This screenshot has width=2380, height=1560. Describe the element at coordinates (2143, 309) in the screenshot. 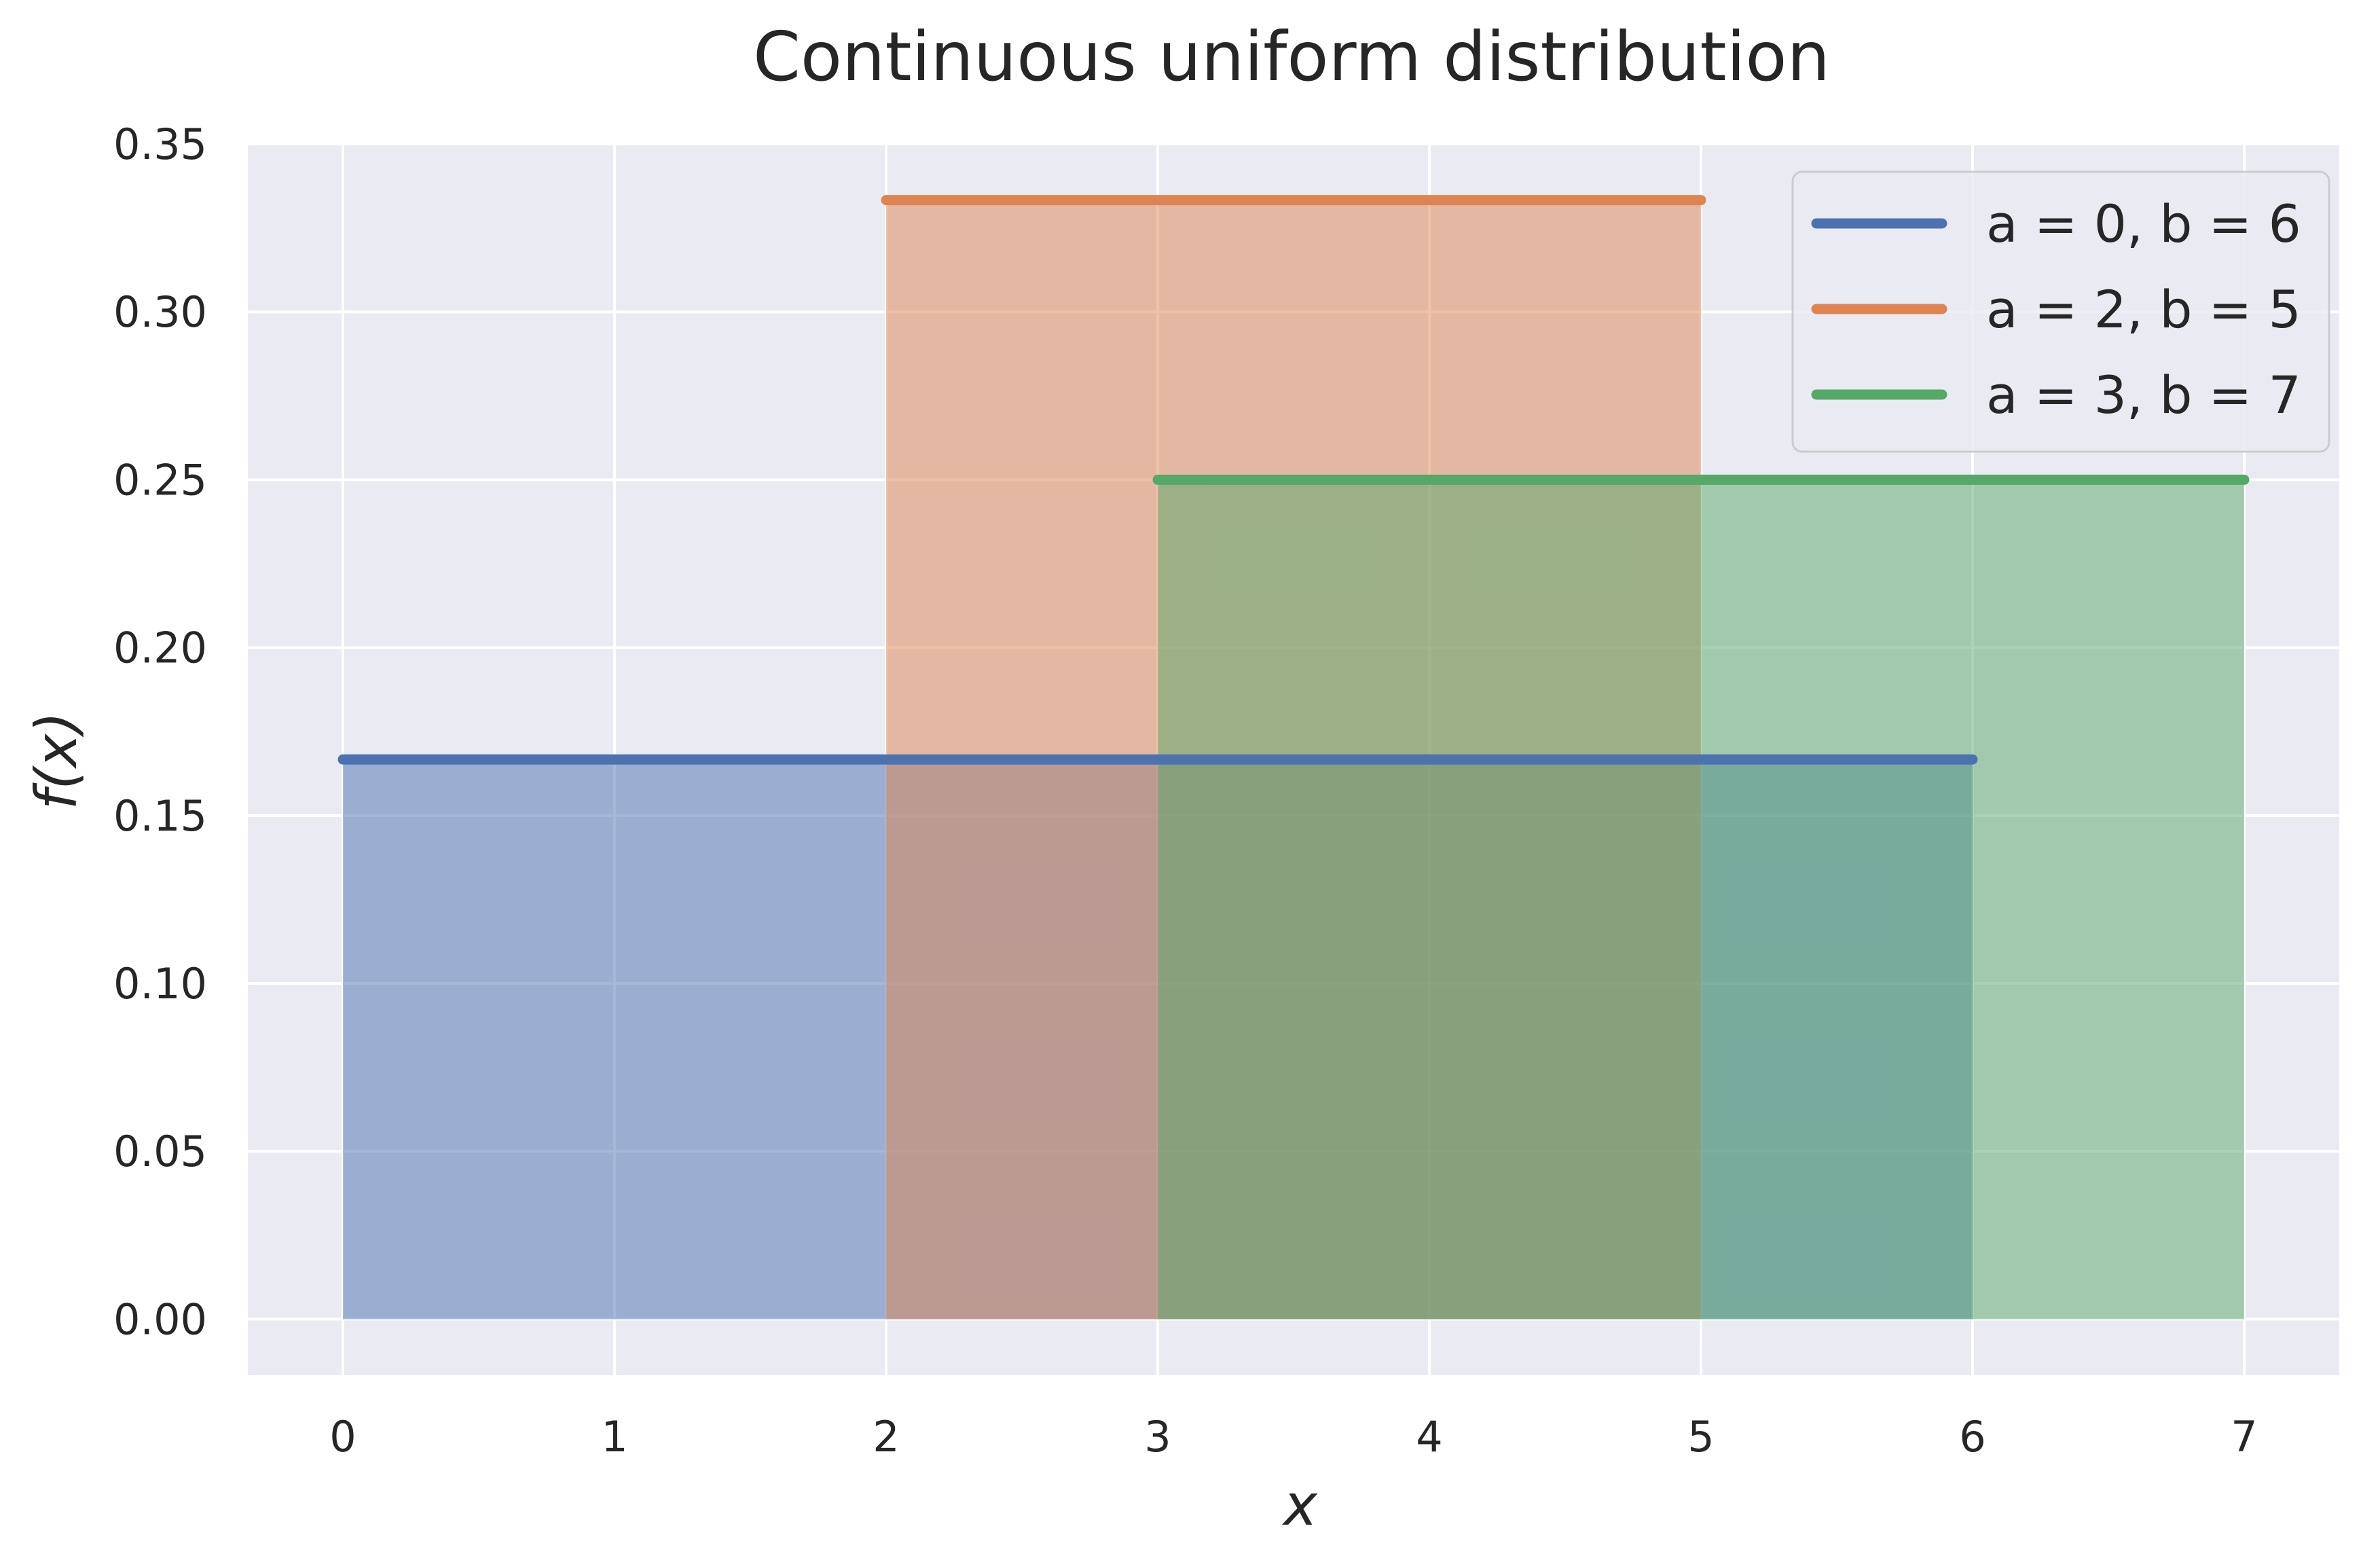

I see `legend-label-1: a = 2, b = 5` at that location.